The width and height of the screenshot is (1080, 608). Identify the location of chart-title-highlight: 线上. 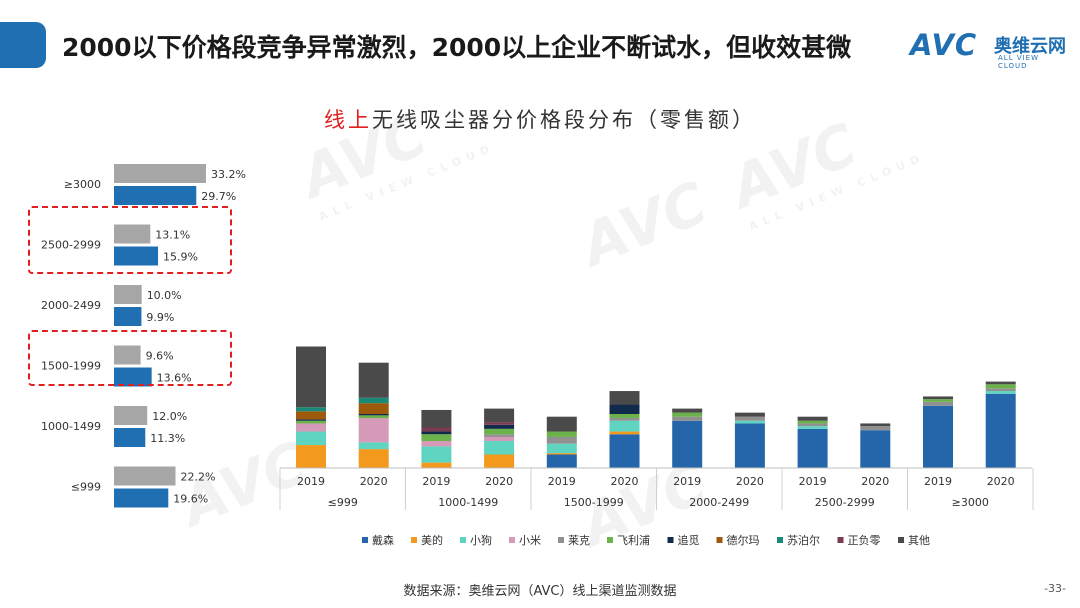
(348, 120).